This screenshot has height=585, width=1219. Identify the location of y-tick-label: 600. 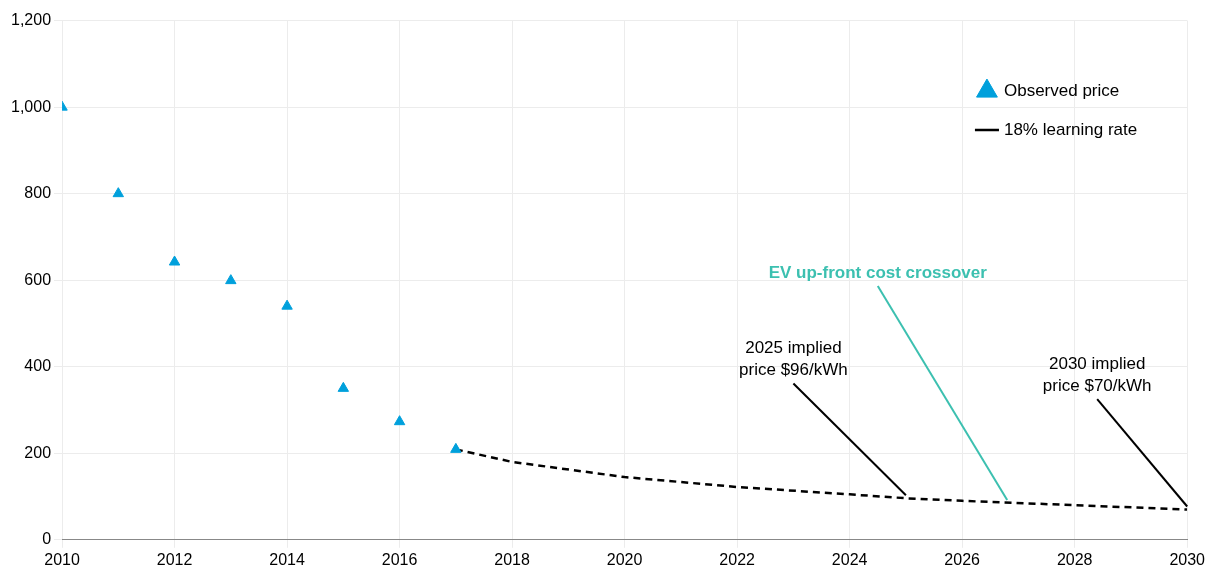
(38, 279).